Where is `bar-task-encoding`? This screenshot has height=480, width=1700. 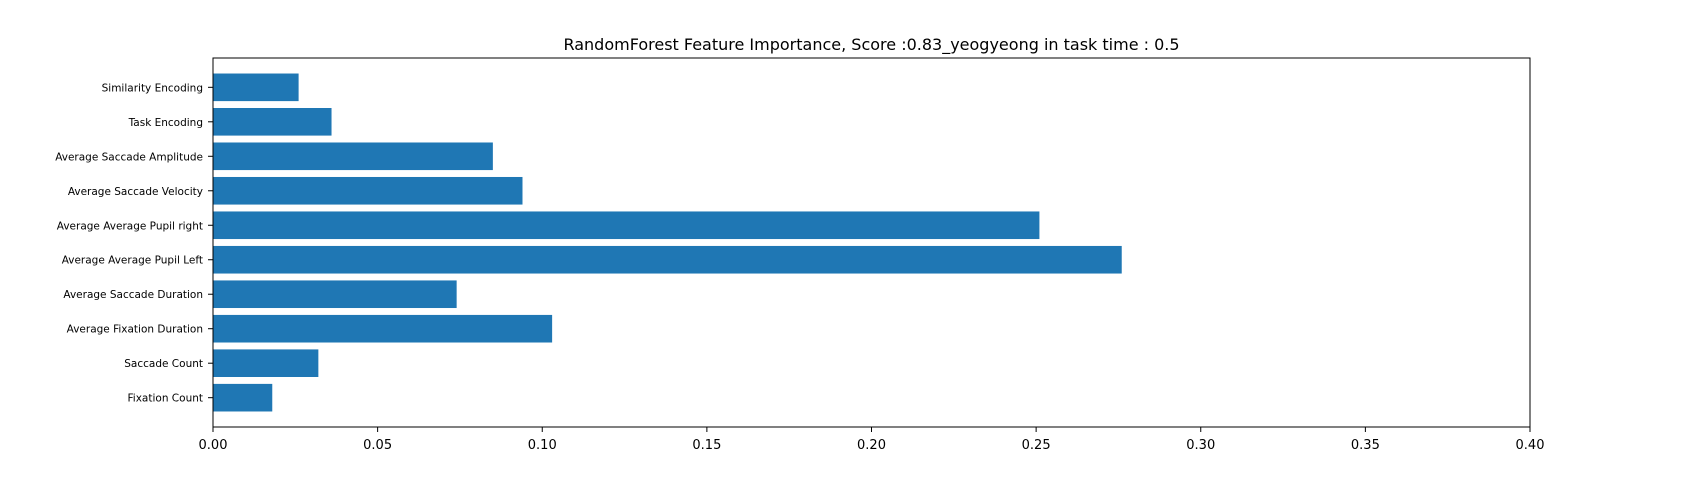 bar-task-encoding is located at coordinates (272, 122).